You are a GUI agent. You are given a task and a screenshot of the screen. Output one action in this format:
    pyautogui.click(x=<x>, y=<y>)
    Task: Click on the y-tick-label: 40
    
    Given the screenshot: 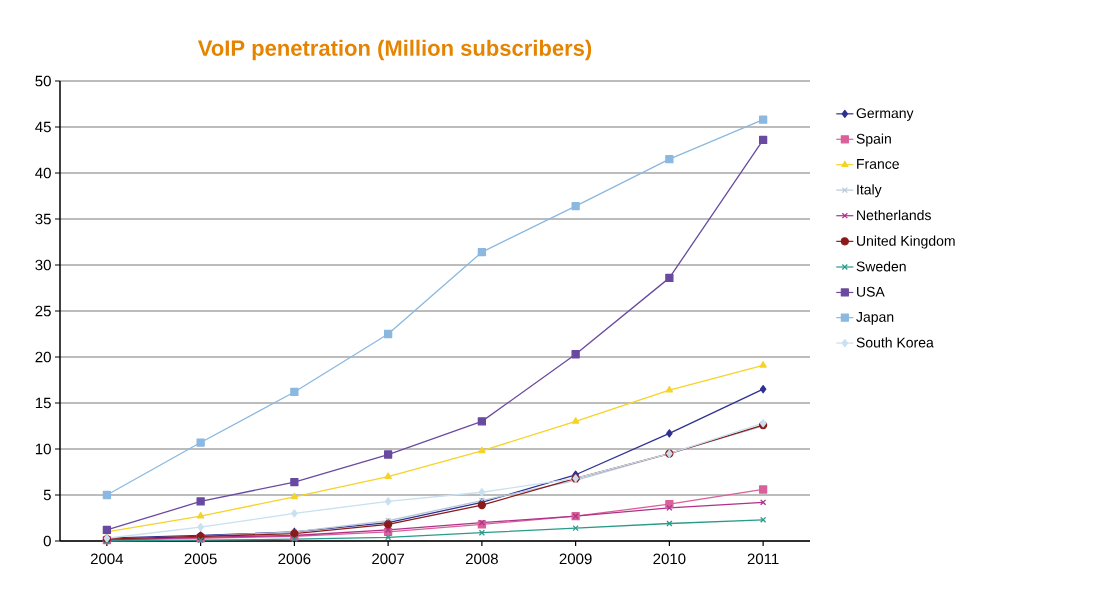 What is the action you would take?
    pyautogui.click(x=43, y=173)
    